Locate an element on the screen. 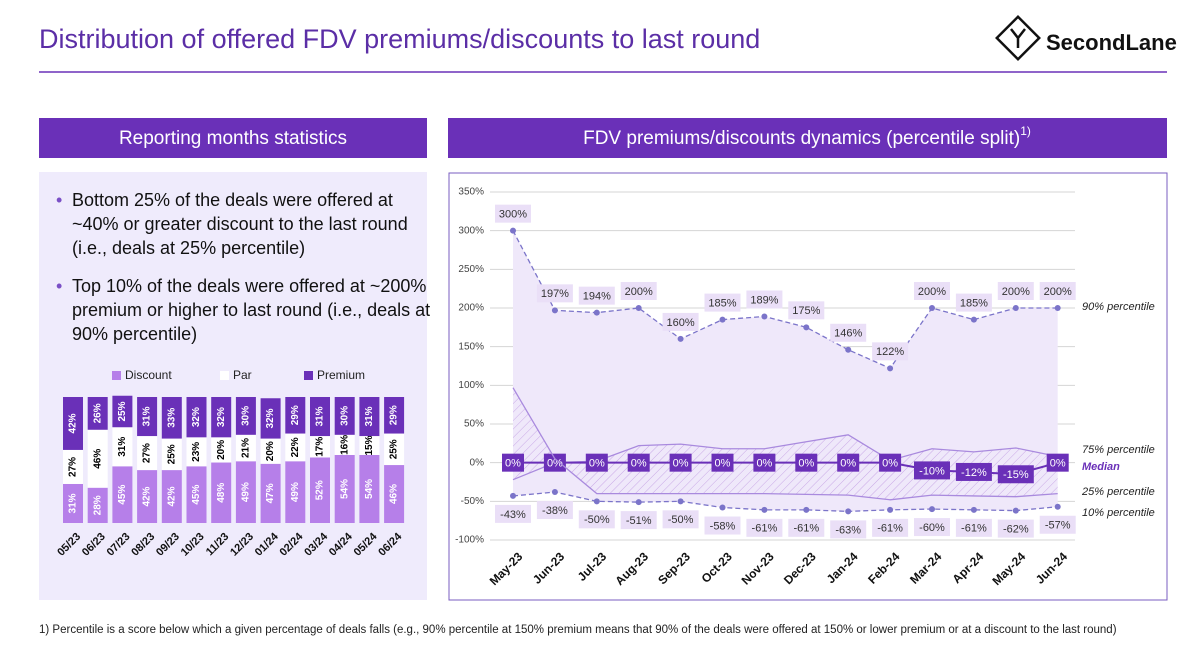  bar-label: 25% is located at coordinates (394, 449).